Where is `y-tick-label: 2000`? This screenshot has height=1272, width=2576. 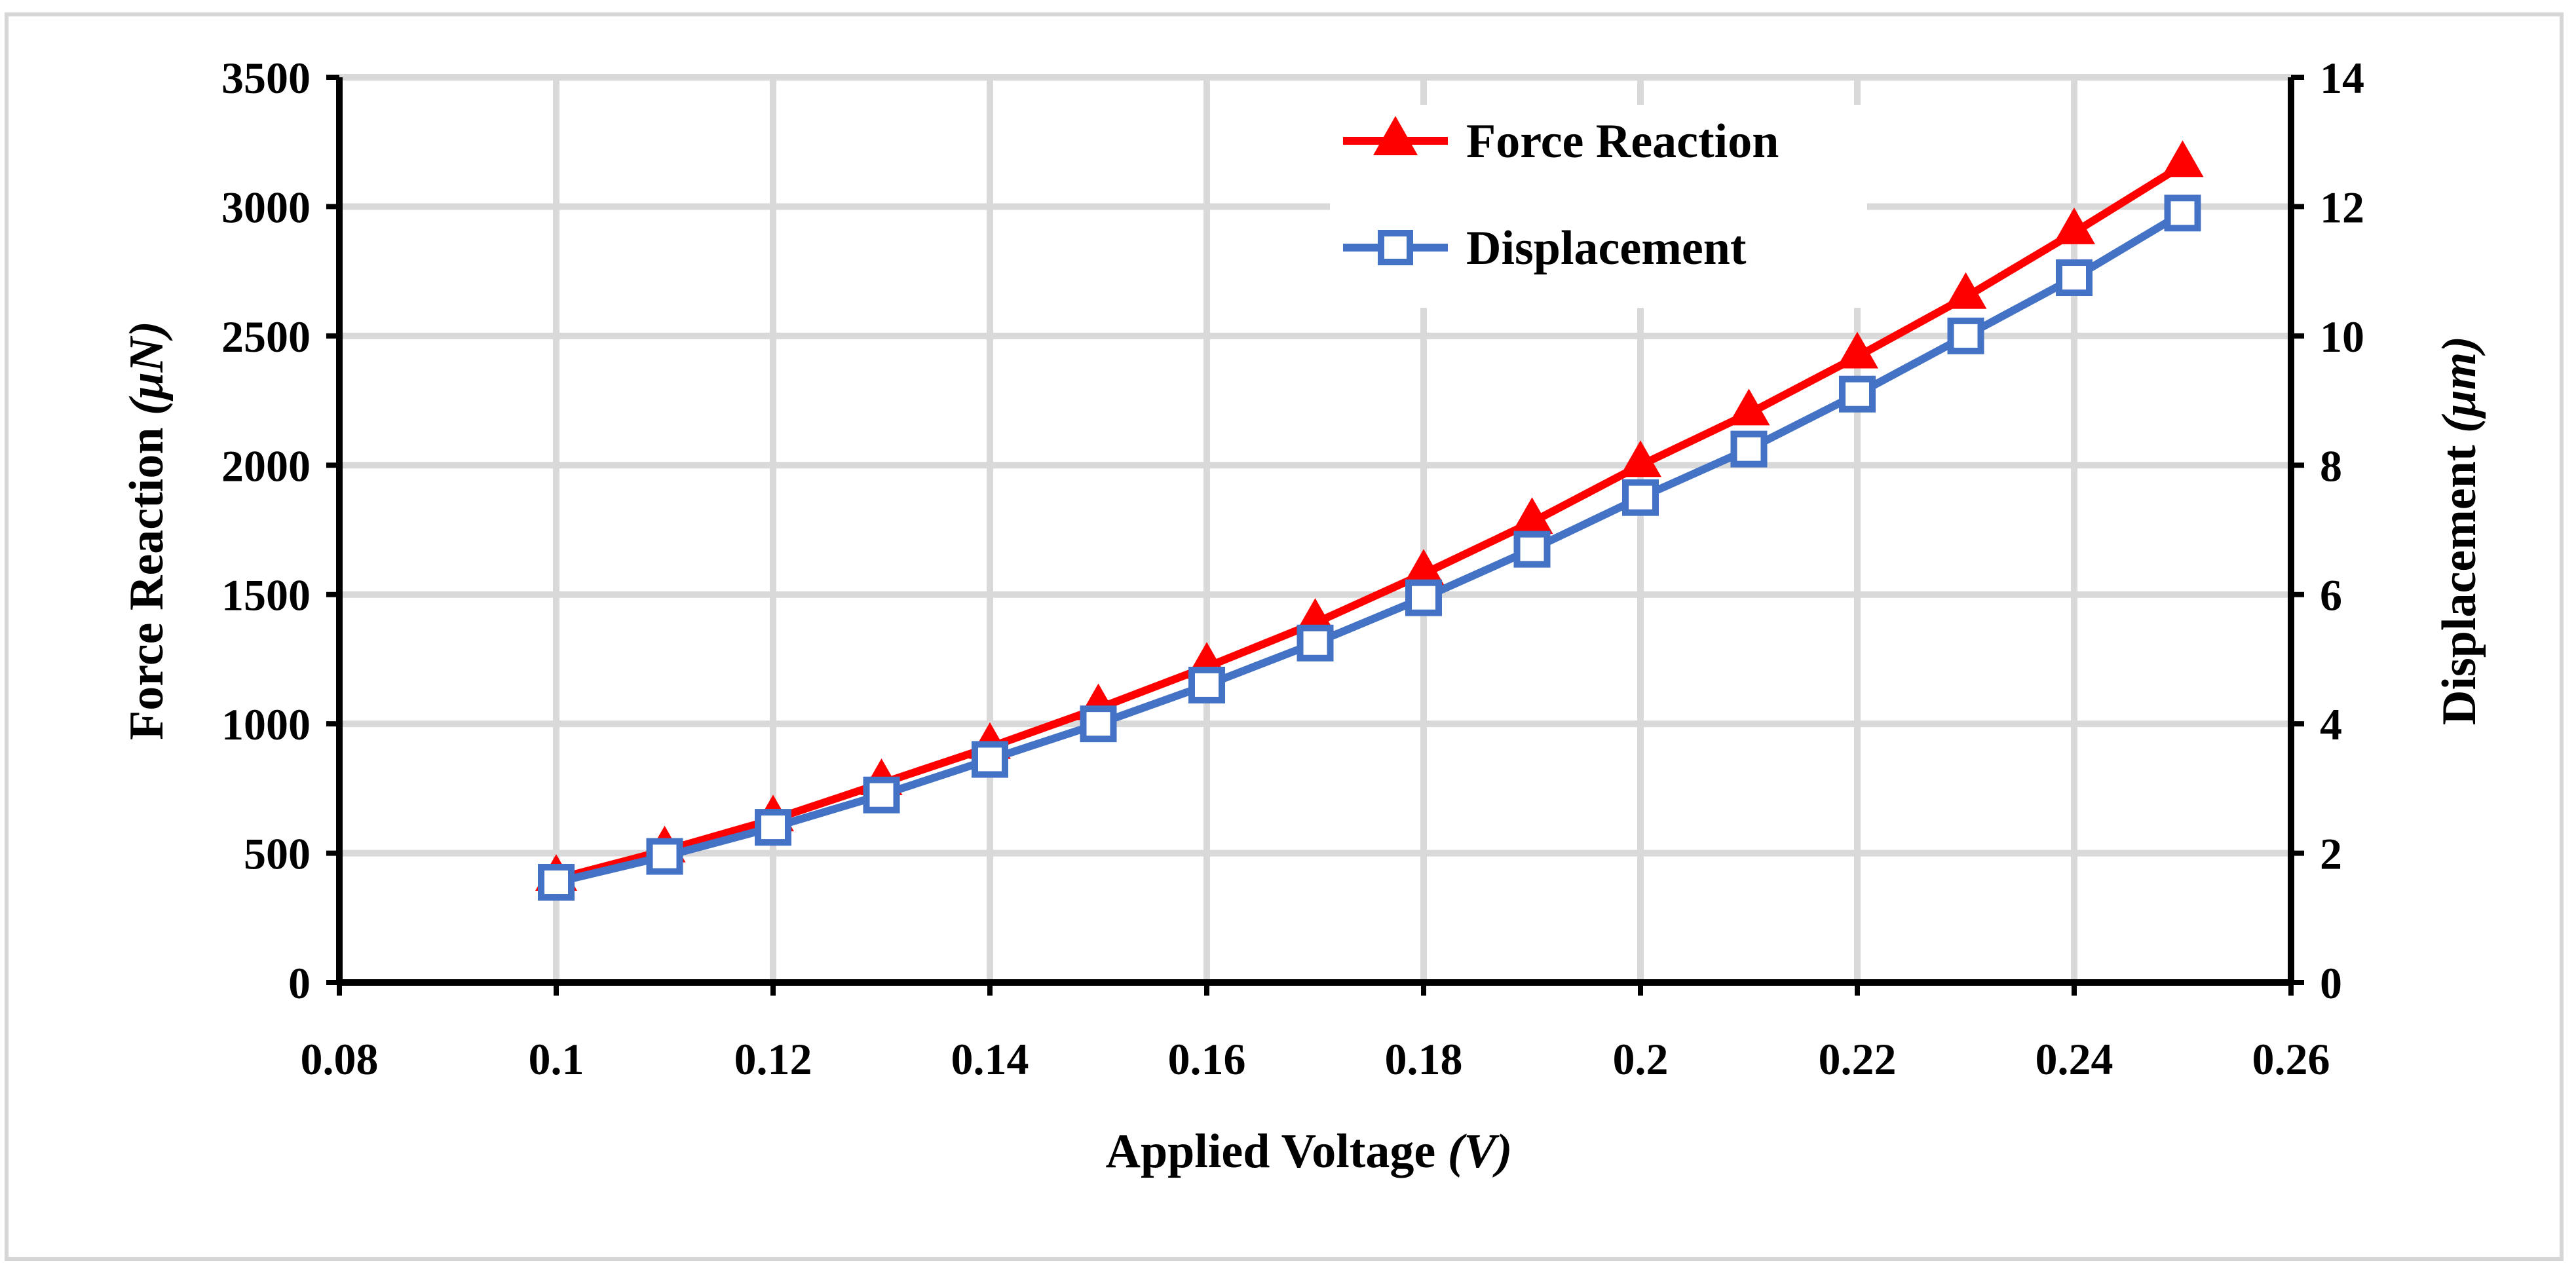
y-tick-label: 2000 is located at coordinates (266, 466).